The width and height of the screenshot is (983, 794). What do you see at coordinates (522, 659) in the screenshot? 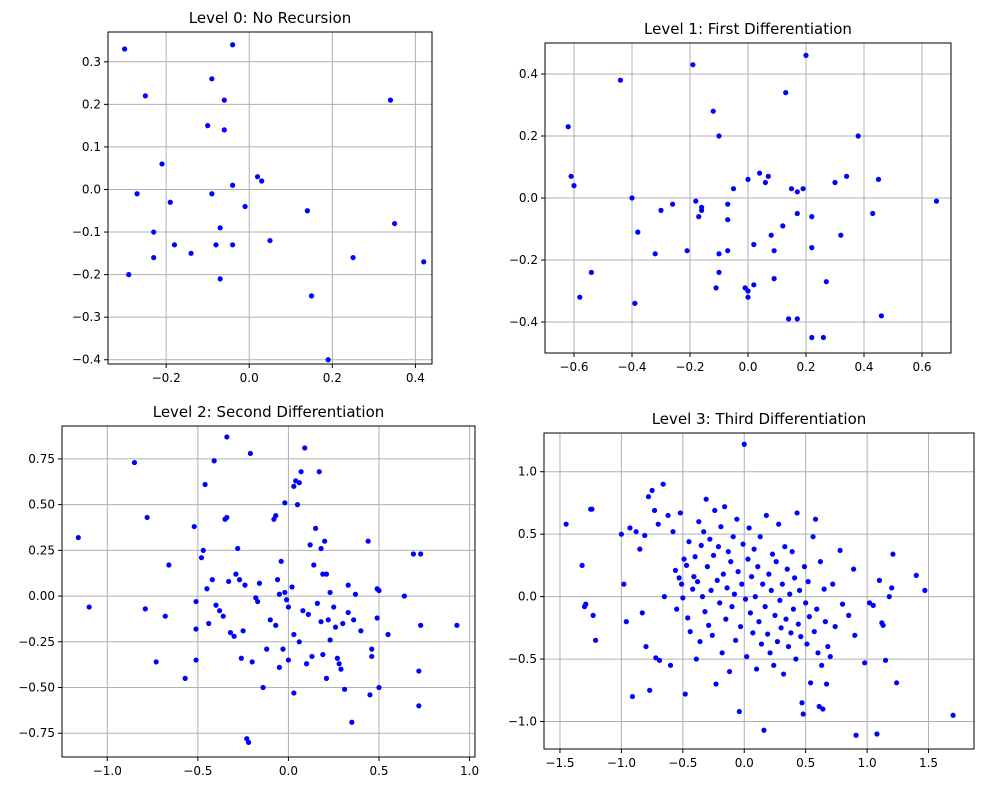
I see `y-tick-label: −0.5` at bounding box center [522, 659].